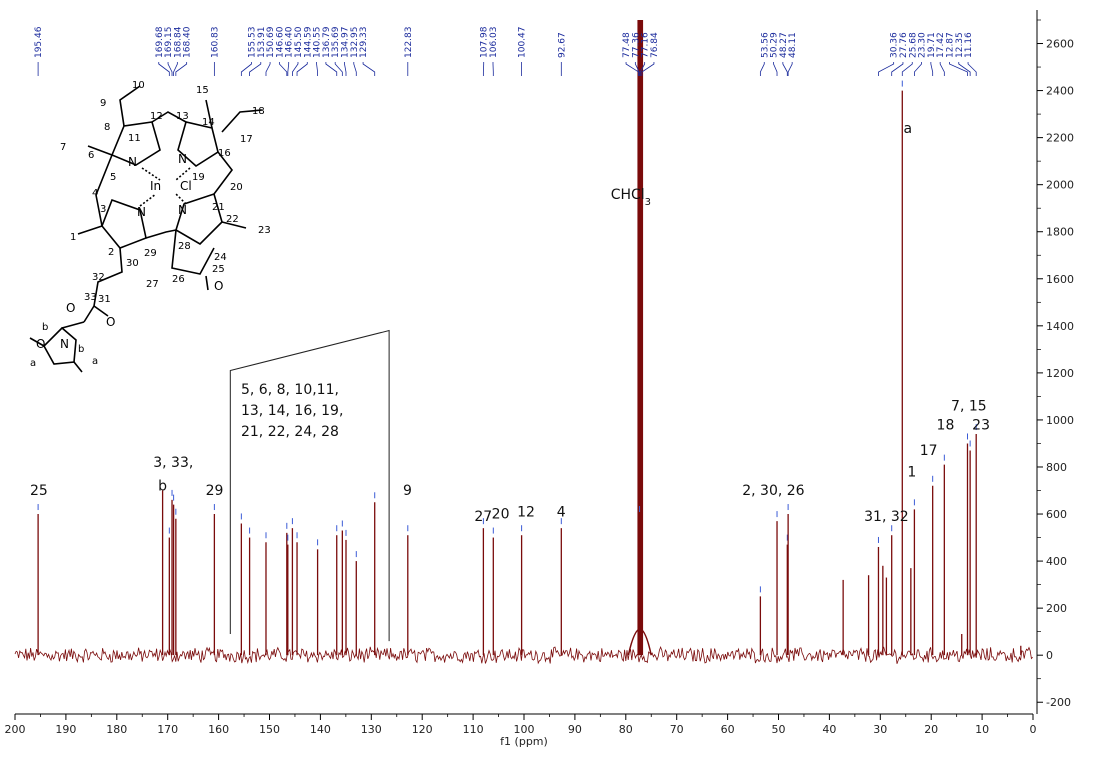 Image resolution: width=1100 pixels, height=768 pixels. Describe the element at coordinates (90, 297) in the screenshot. I see `atom-number: 33` at that location.